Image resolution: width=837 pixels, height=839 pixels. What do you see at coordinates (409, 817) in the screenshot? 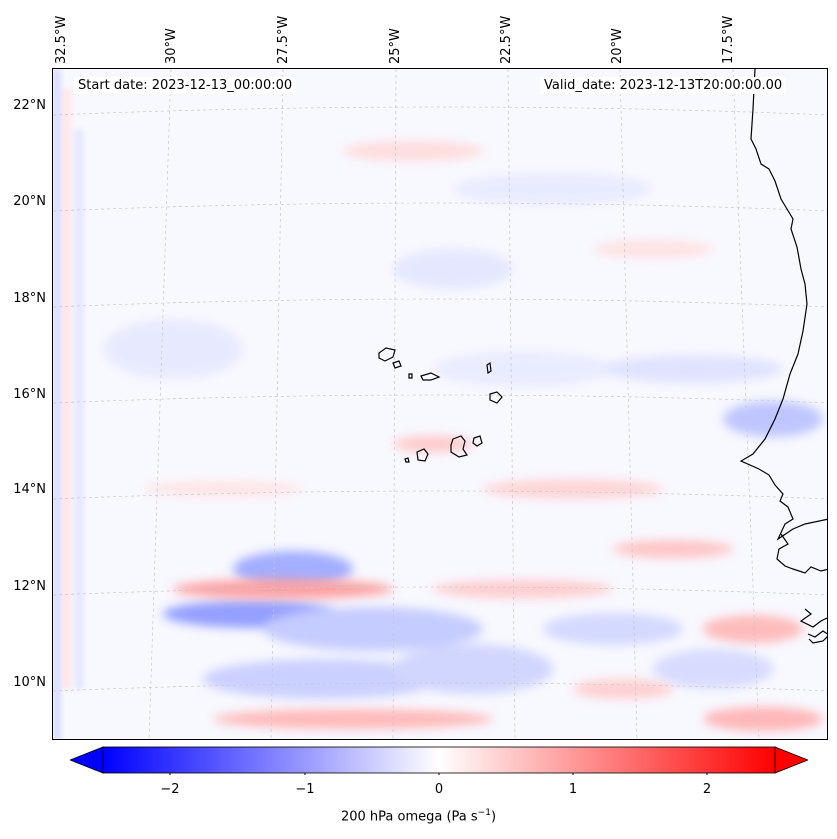
I see `colorbar-label-text: 200 hPa omega (Pa s` at bounding box center [409, 817].